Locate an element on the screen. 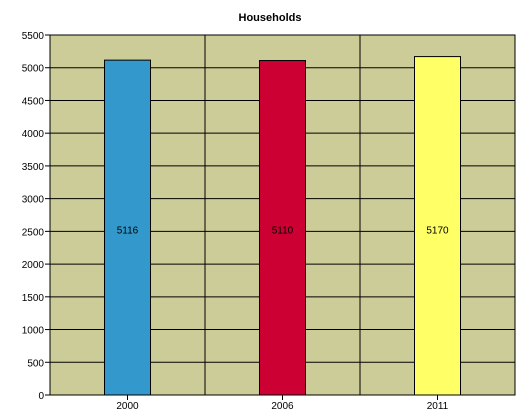 This screenshot has width=521, height=413. y-tick-label: 1500 is located at coordinates (33, 298).